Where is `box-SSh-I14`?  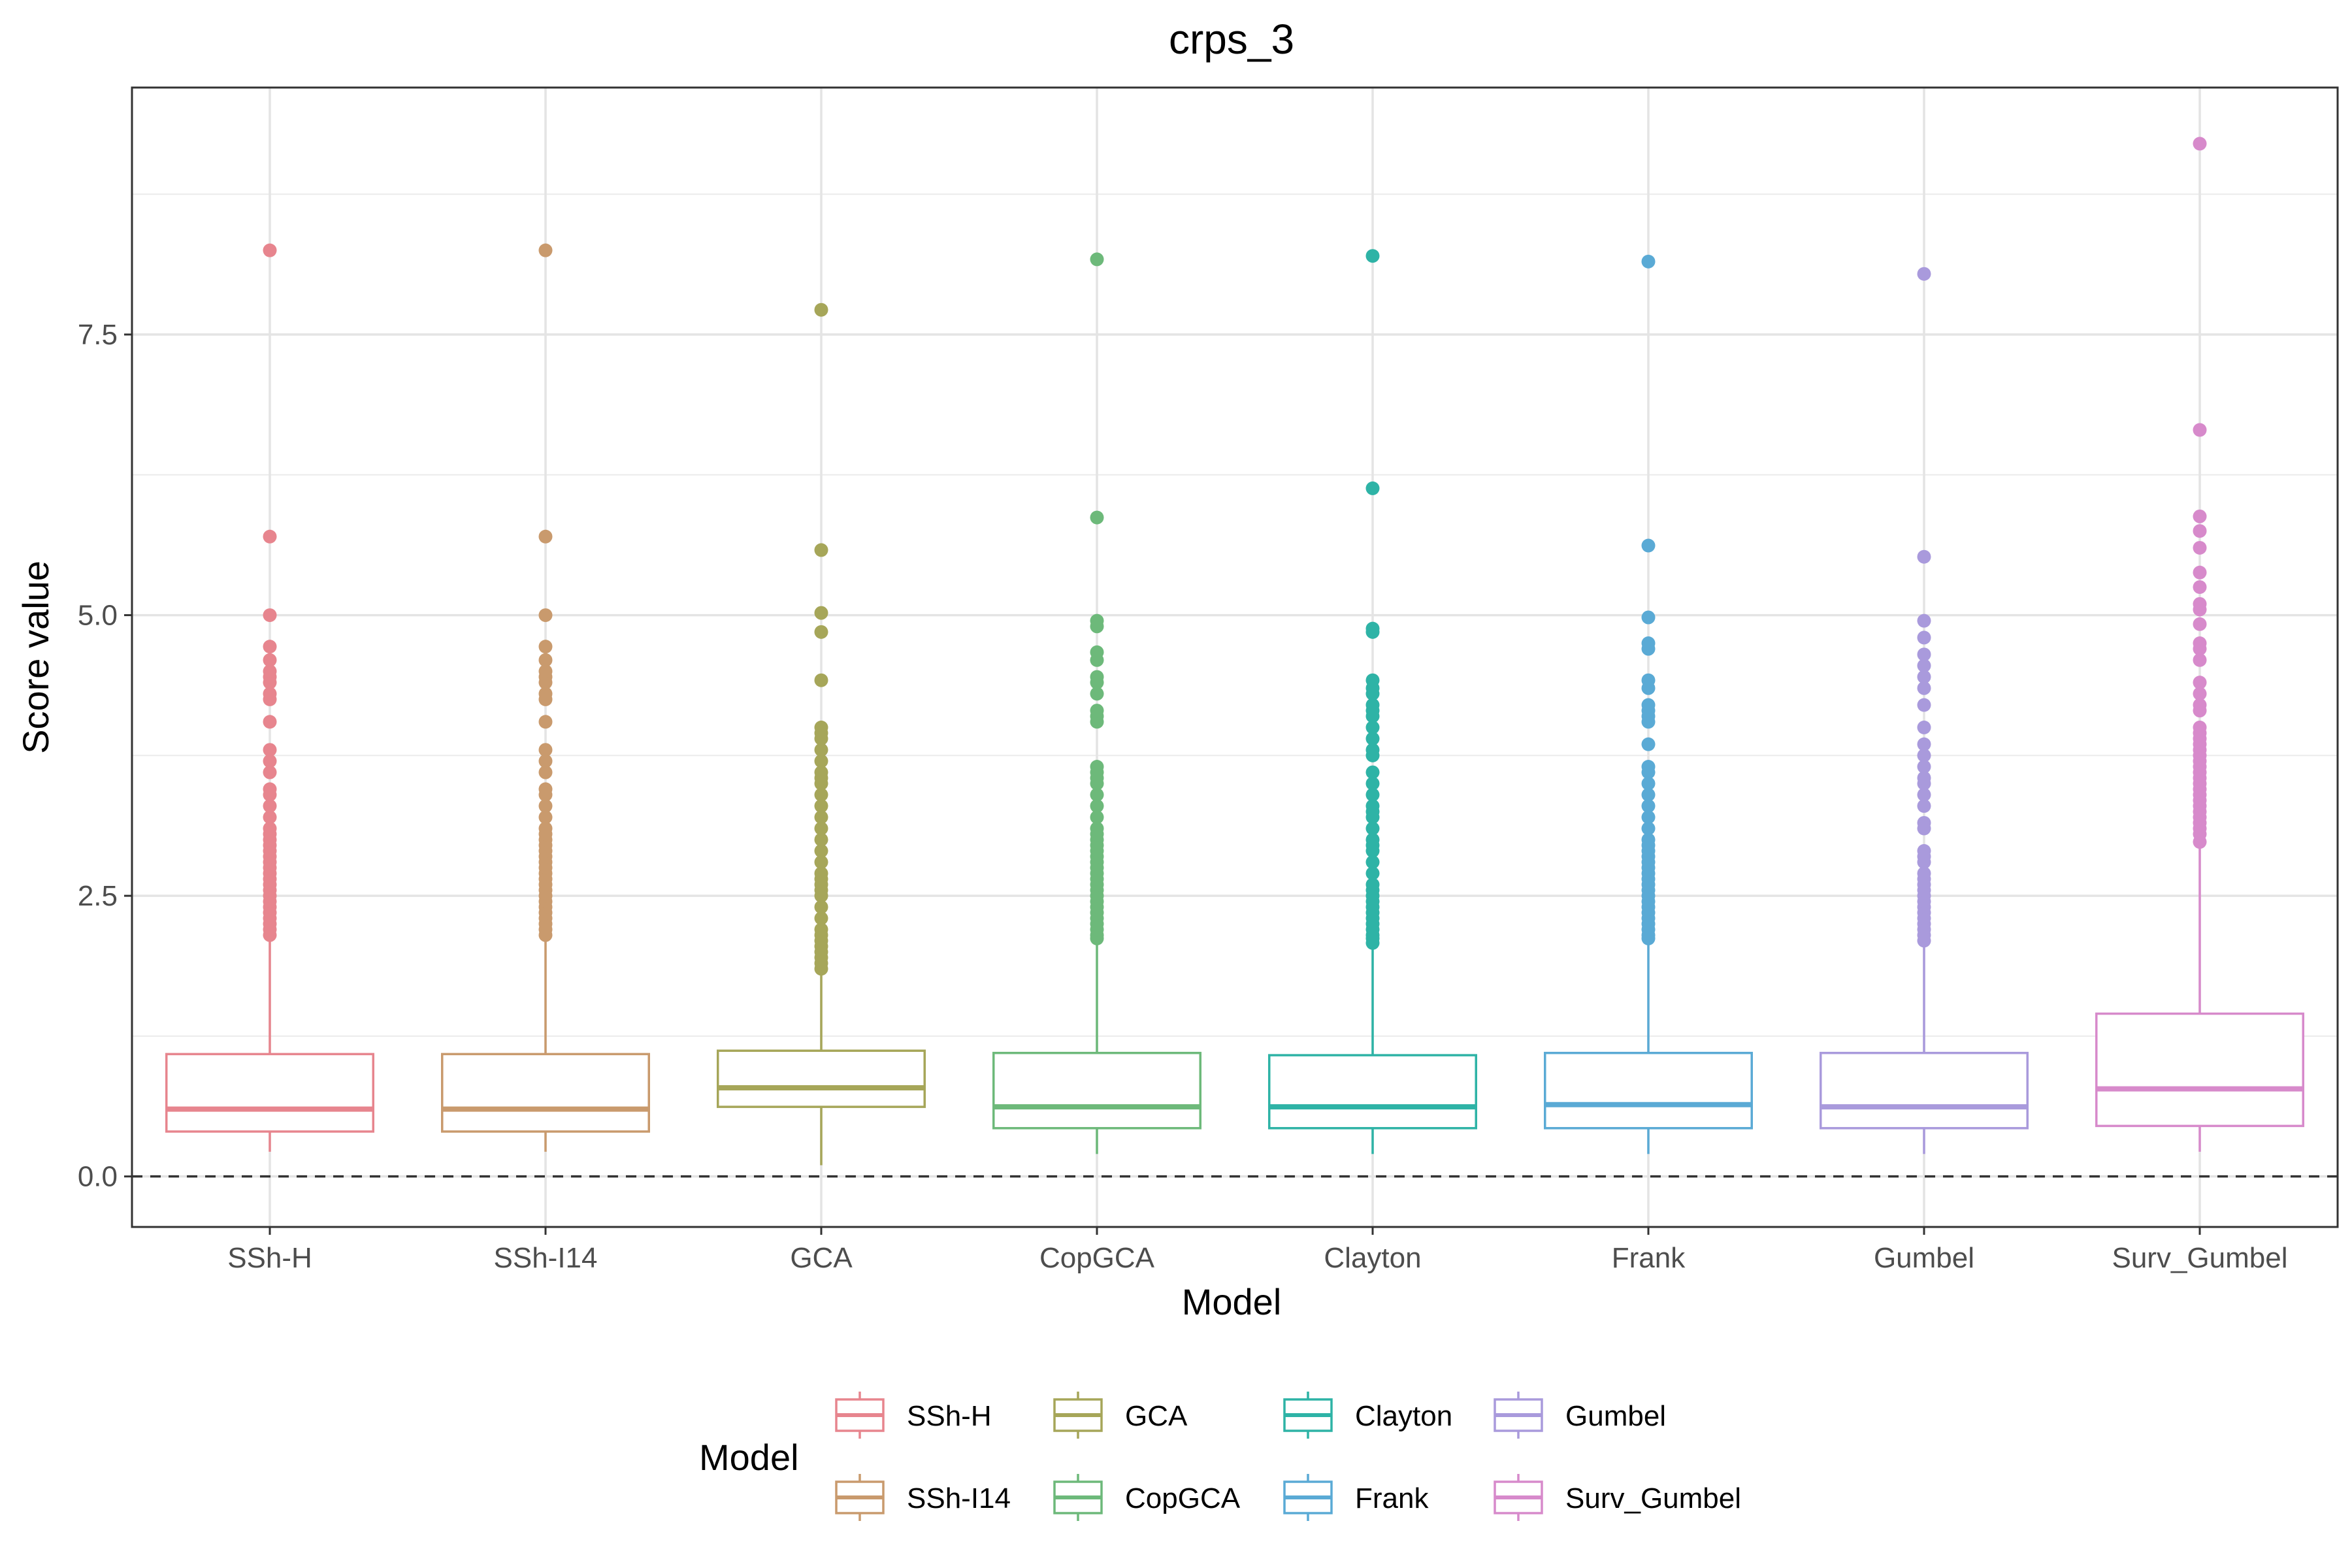
box-SSh-I14 is located at coordinates (545, 697).